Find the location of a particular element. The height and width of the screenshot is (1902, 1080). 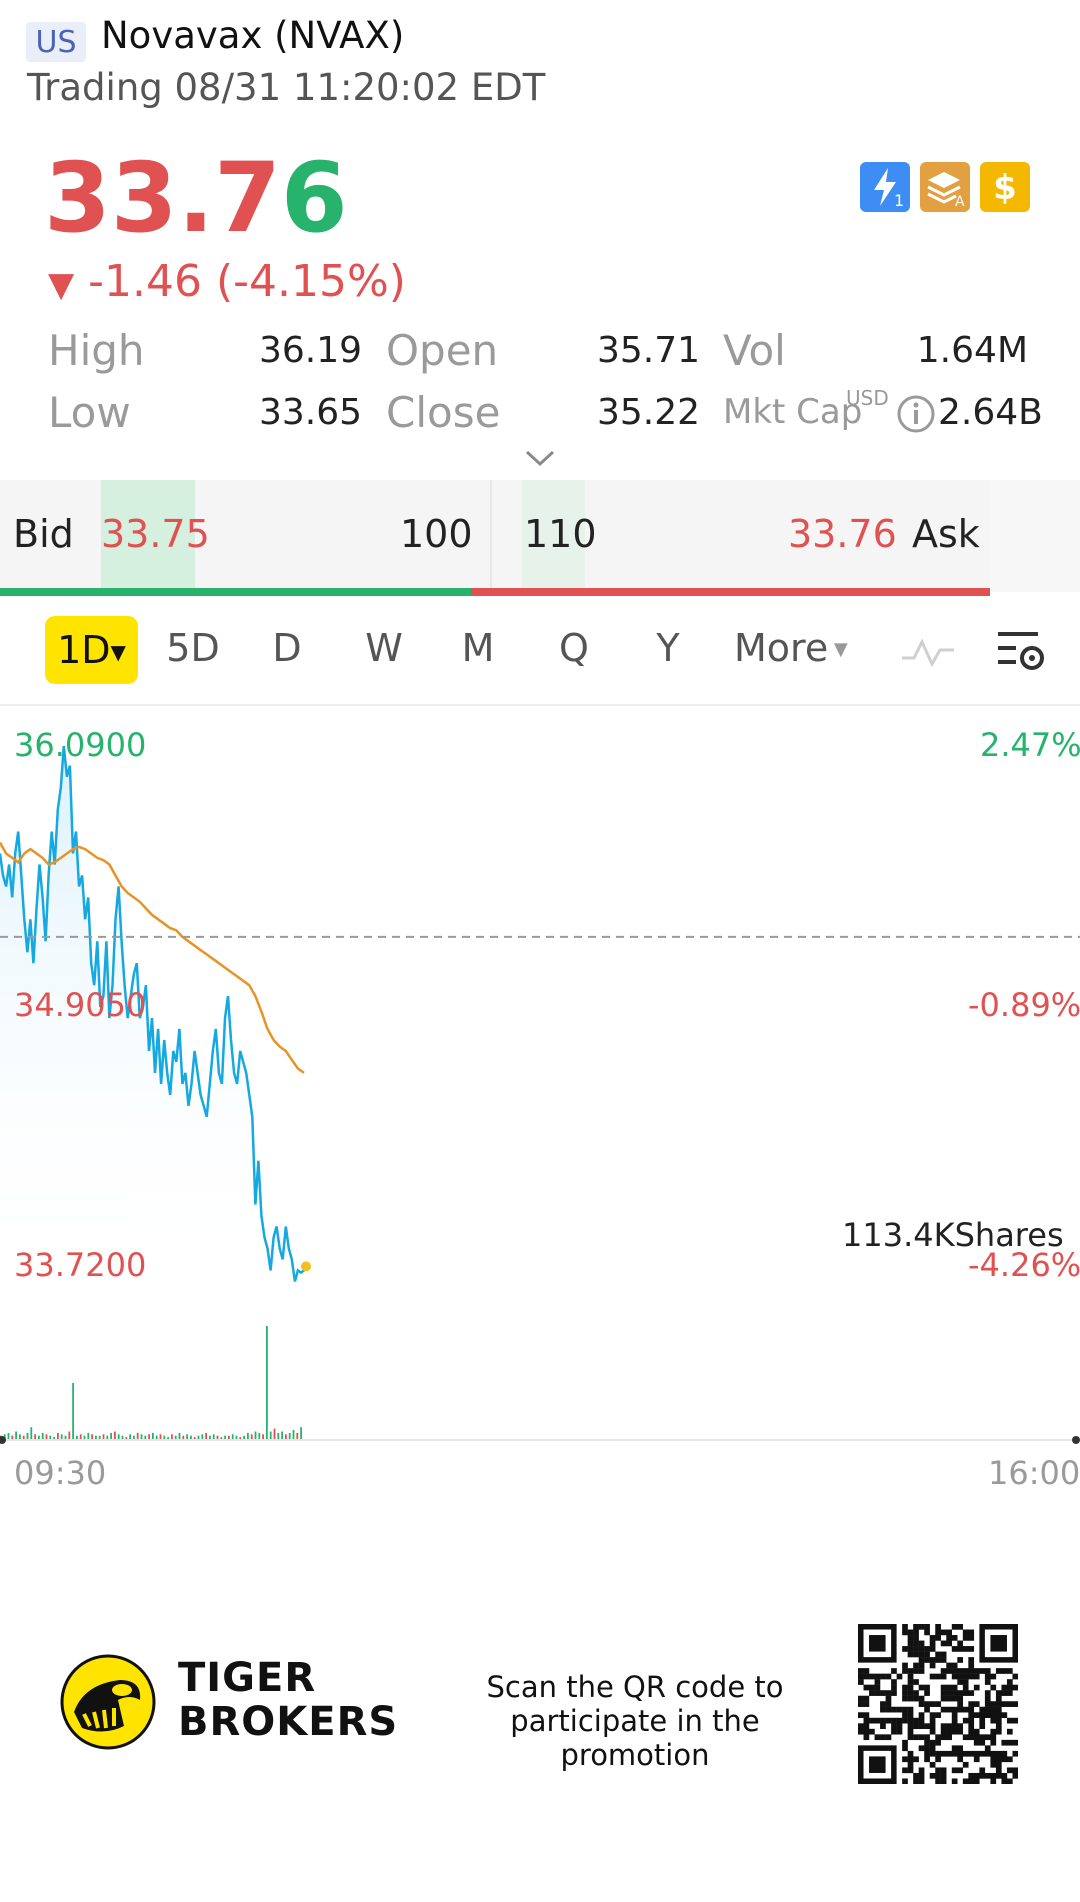

info-icon is located at coordinates (916, 416).